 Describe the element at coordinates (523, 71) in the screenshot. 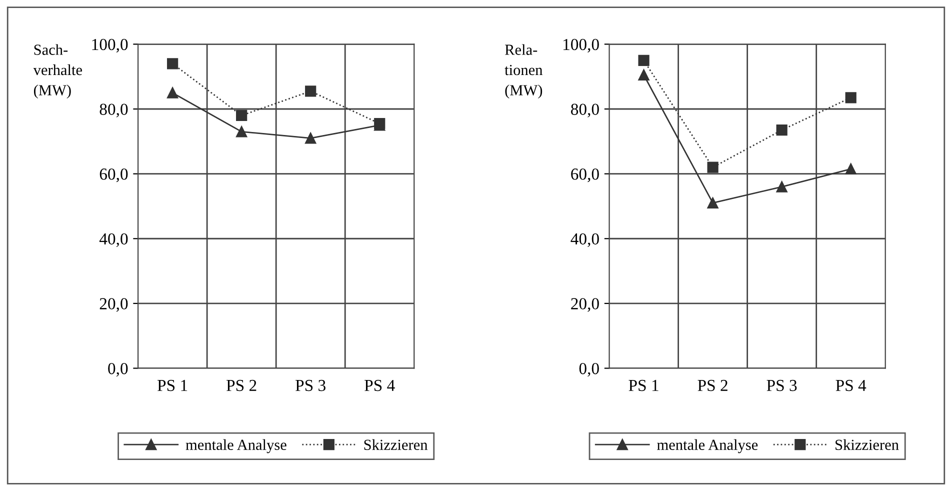

I see `y-axis-title: Rela- tionen (MW)` at that location.